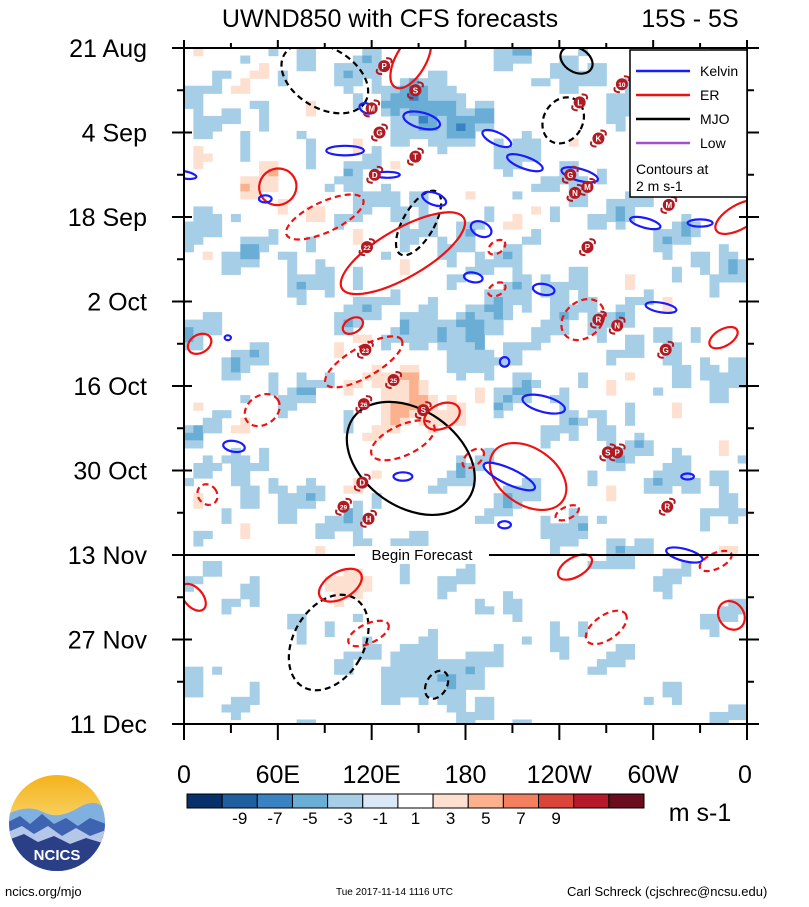 This screenshot has width=809, height=907. What do you see at coordinates (114, 134) in the screenshot?
I see `y-tick-label: 4 Sep` at bounding box center [114, 134].